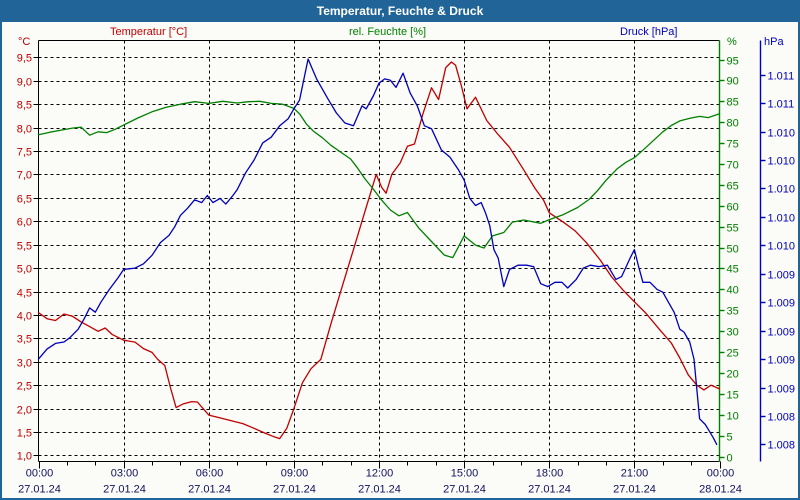 Image resolution: width=800 pixels, height=500 pixels. I want to click on x-time-label: 09:00, so click(295, 474).